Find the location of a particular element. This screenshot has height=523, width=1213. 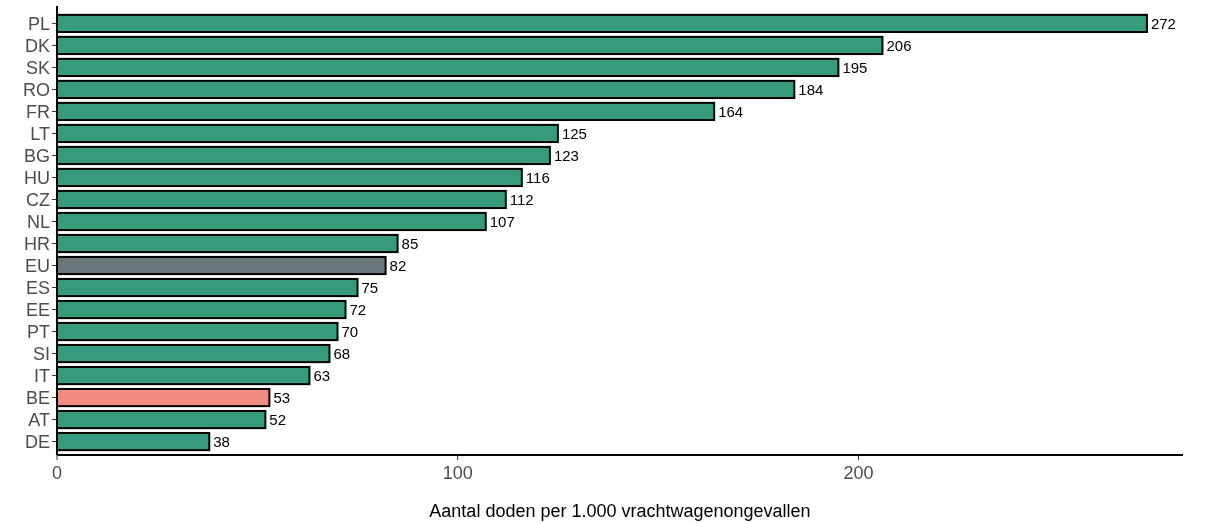

data-label: 206 is located at coordinates (899, 45).